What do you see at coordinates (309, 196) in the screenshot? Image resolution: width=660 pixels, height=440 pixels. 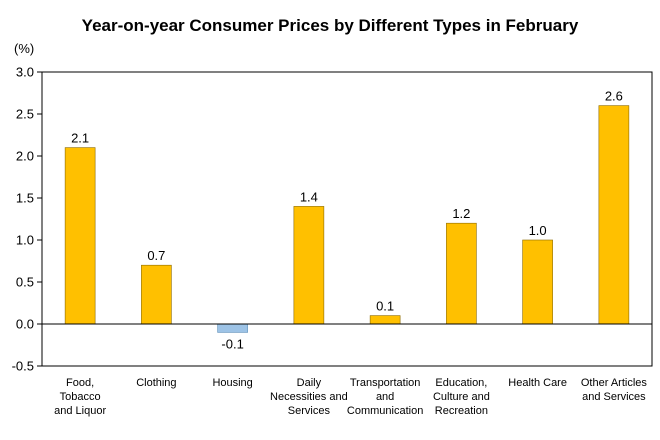 I see `data-label: 1.4` at bounding box center [309, 196].